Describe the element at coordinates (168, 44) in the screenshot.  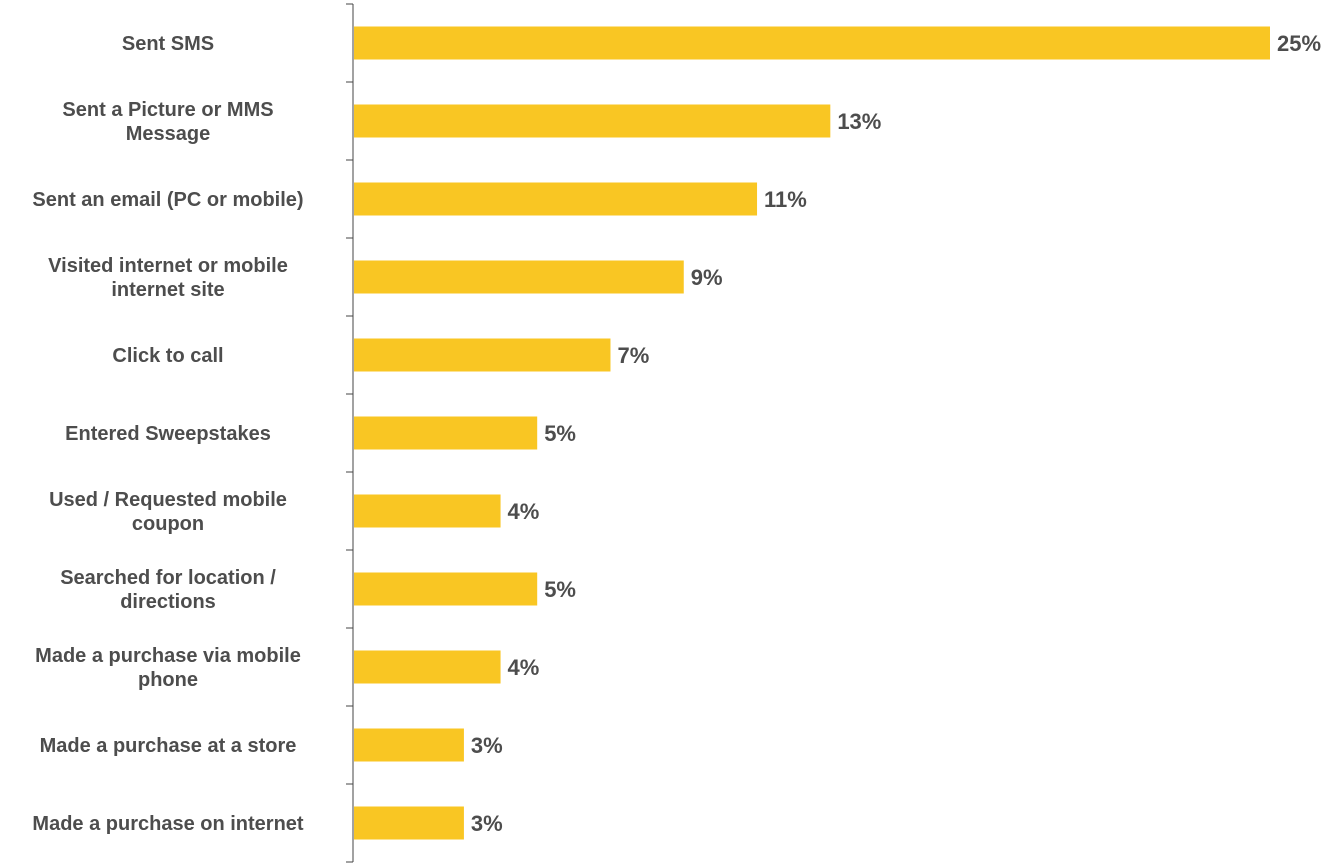
I see `category-label: Sent SMS` at that location.